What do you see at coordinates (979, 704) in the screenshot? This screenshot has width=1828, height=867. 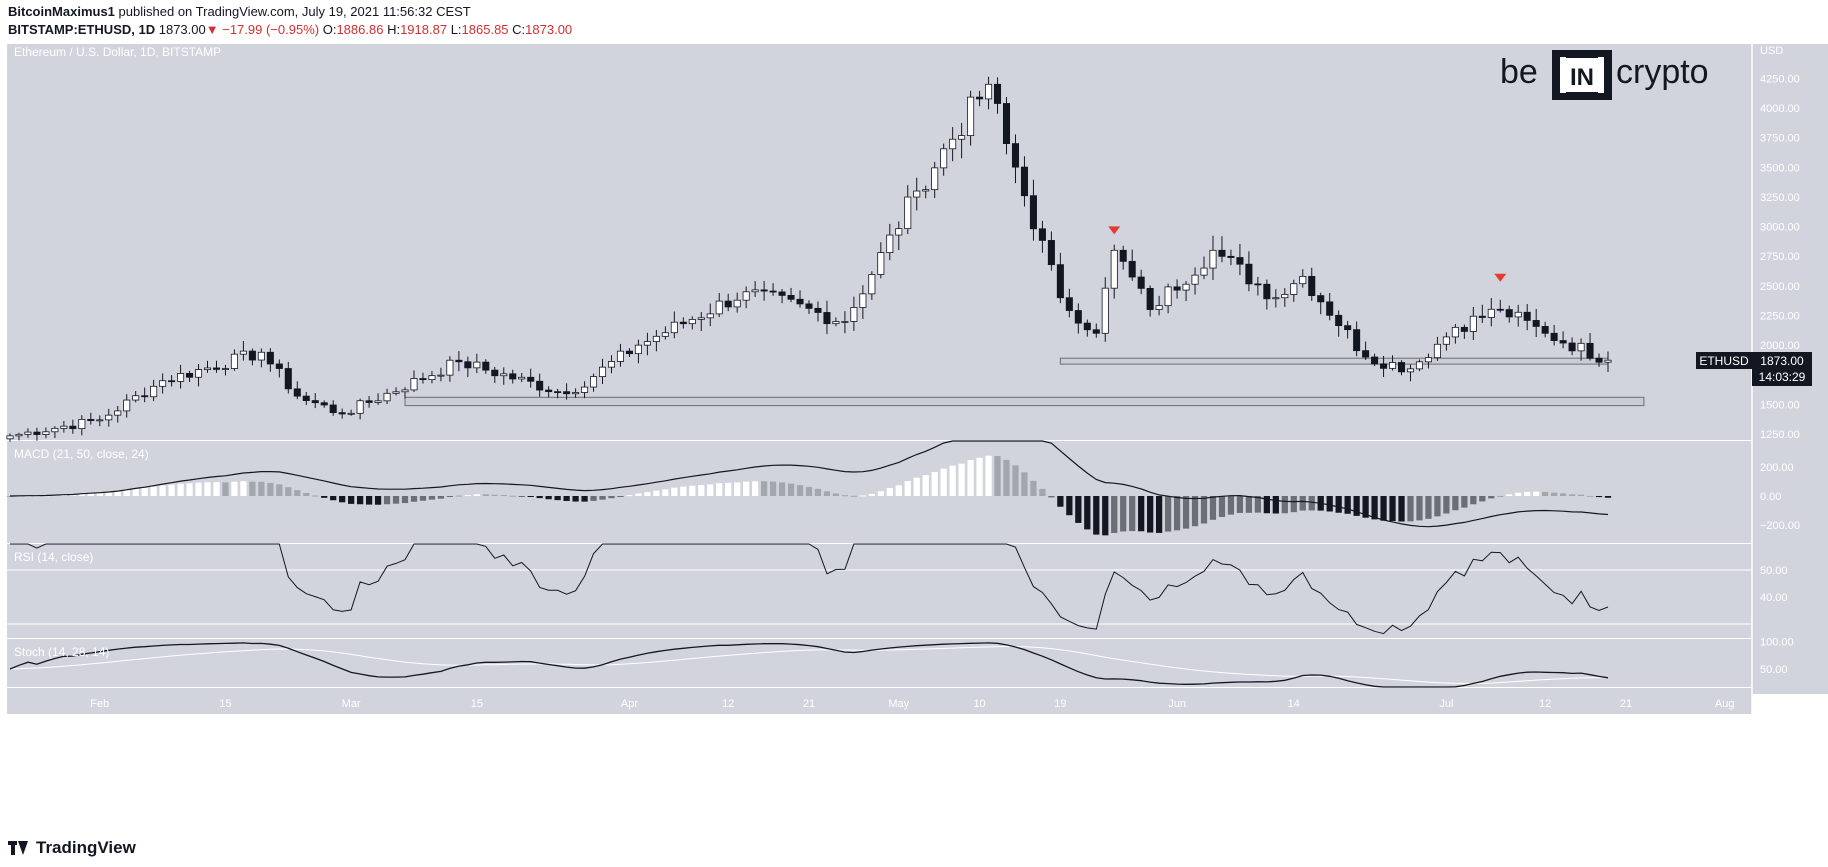 I see `time-tick-label: 10` at bounding box center [979, 704].